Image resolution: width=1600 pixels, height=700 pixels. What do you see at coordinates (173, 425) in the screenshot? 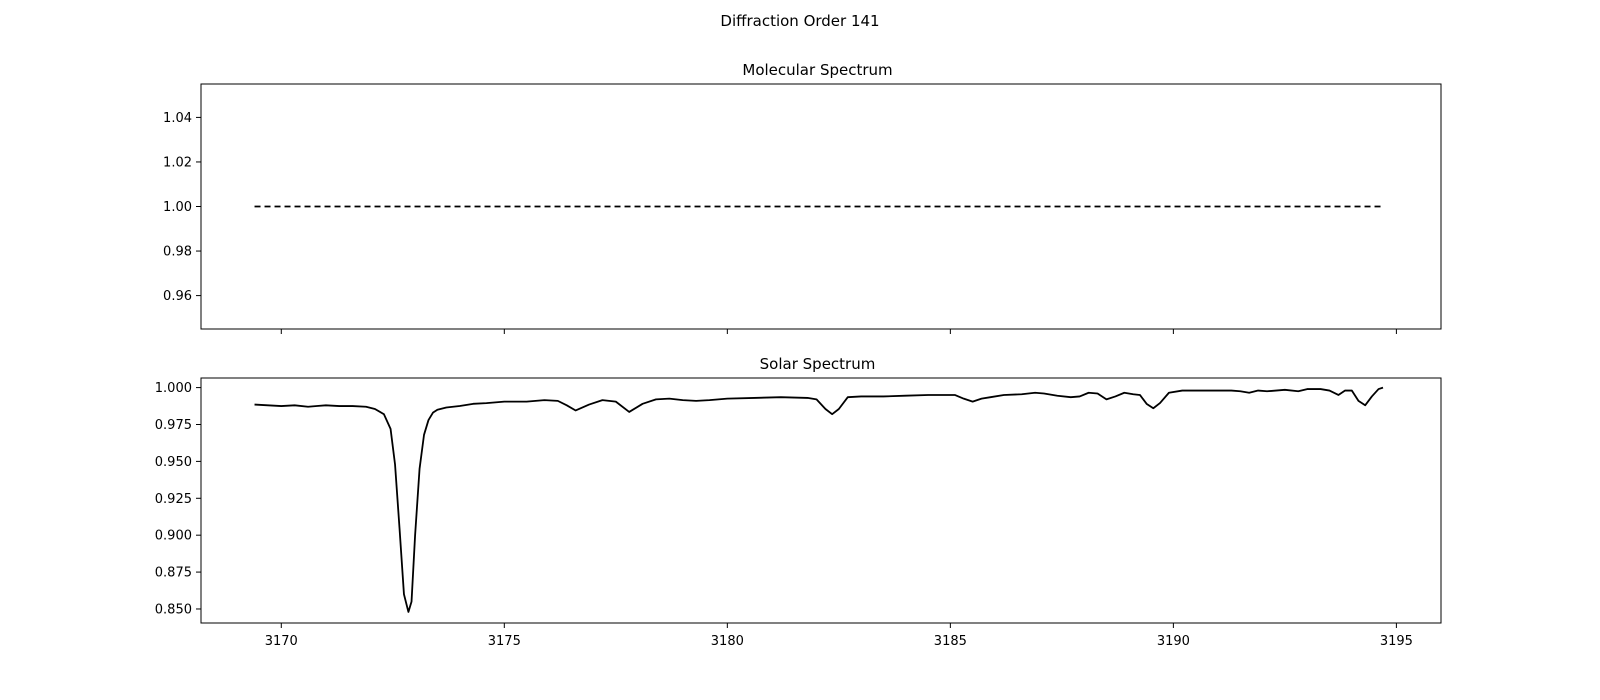
I see `y-tick-label: 0.975` at bounding box center [173, 425].